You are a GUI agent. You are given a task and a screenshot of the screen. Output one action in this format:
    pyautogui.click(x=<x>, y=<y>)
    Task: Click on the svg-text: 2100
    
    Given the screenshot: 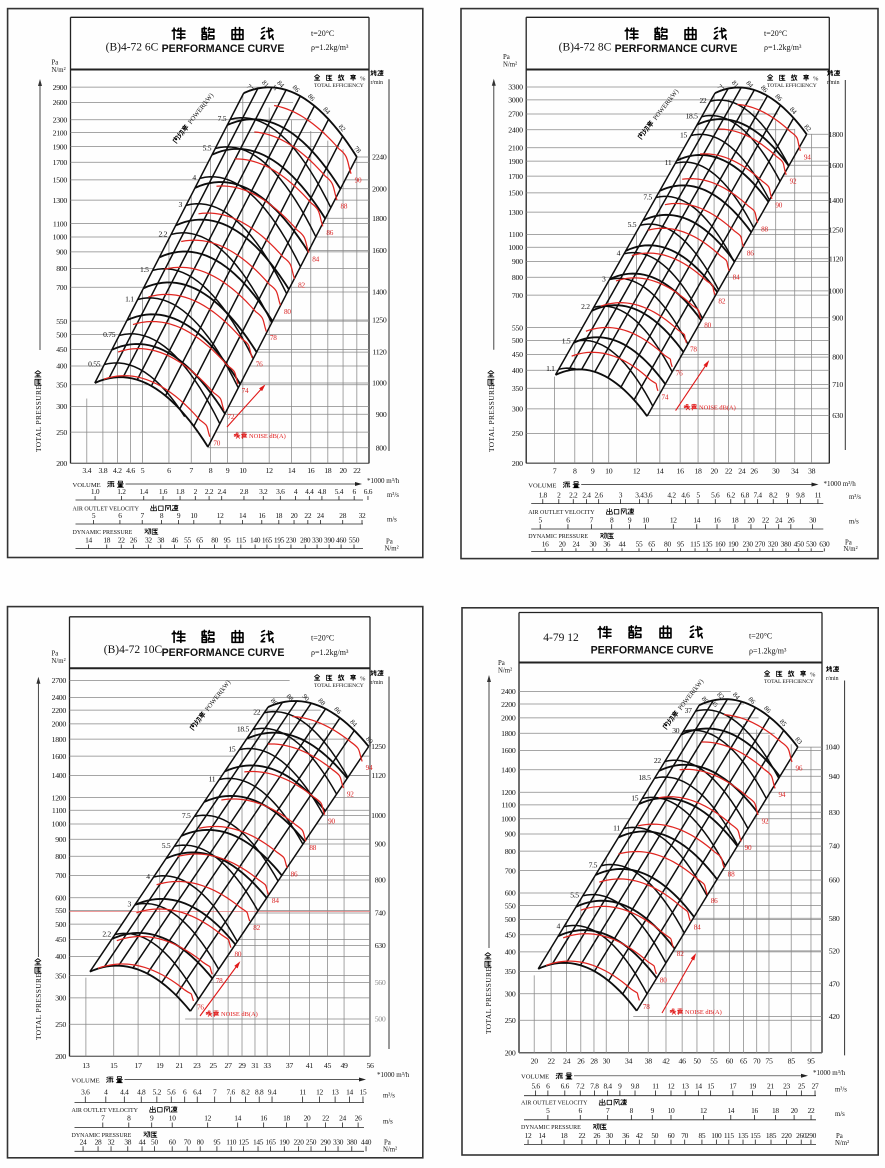 What is the action you would take?
    pyautogui.click(x=515, y=147)
    